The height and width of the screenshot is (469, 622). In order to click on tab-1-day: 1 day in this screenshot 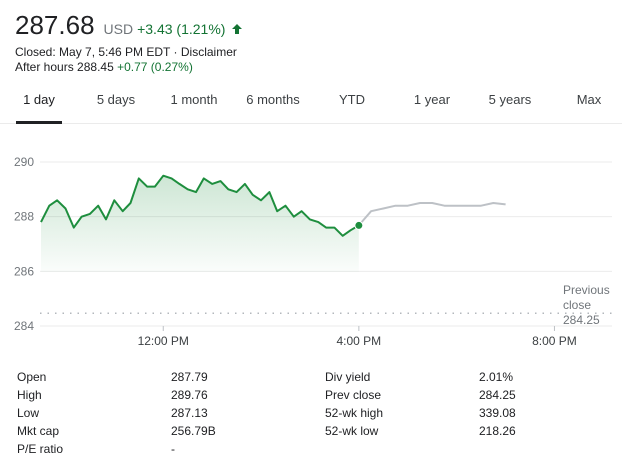, I will do `click(39, 101)`.